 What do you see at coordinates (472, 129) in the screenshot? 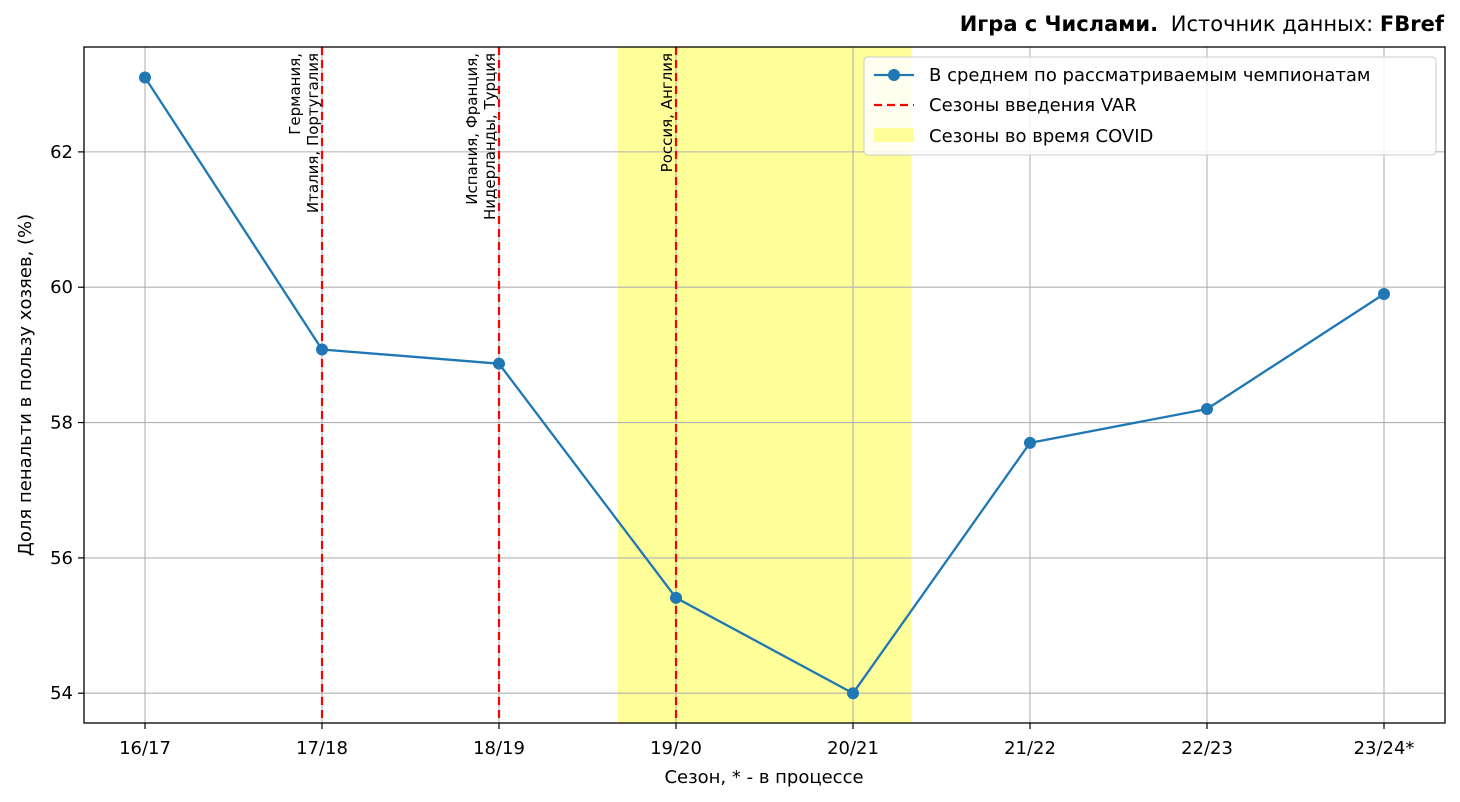
I see `var-annotation-line: Испания, Франция,` at bounding box center [472, 129].